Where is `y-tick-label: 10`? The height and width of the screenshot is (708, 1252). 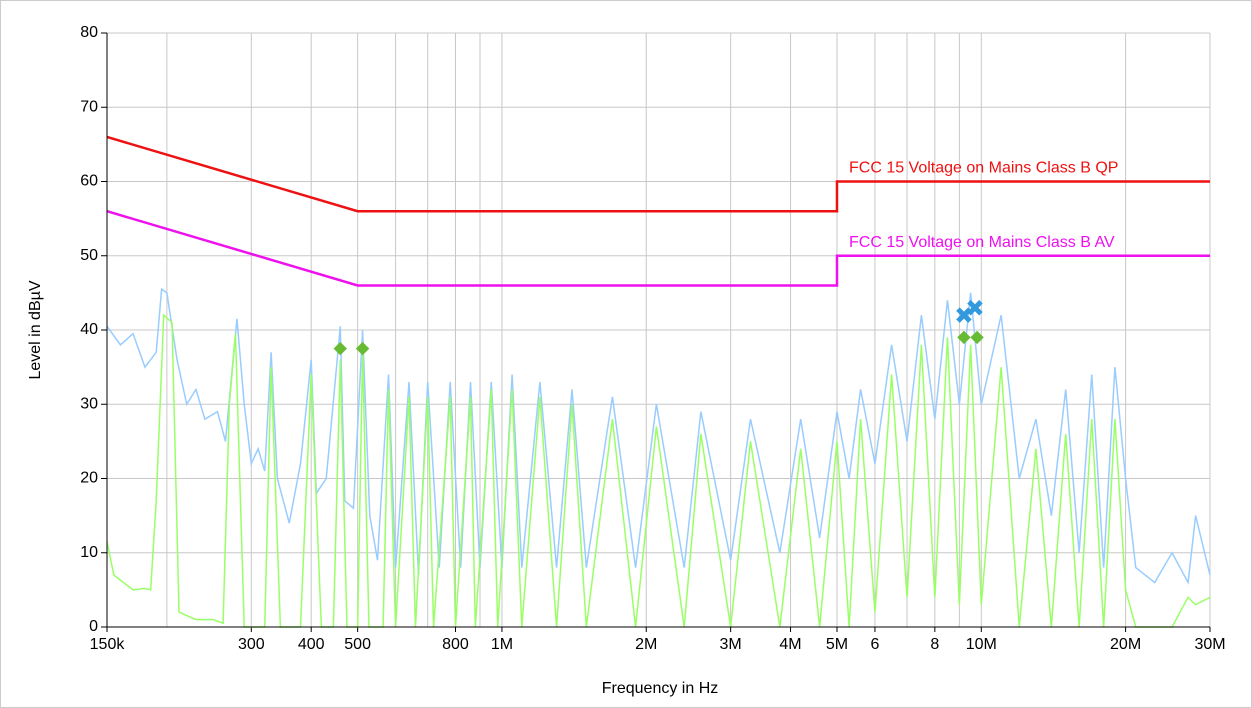
y-tick-label: 10 is located at coordinates (89, 552).